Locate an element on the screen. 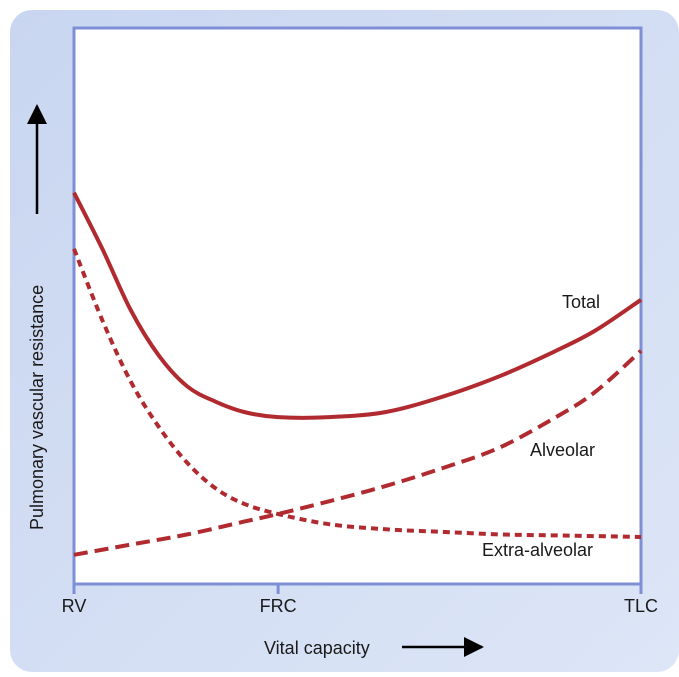  y-axis-title: Pulmonary vascular resistance is located at coordinates (37, 407).